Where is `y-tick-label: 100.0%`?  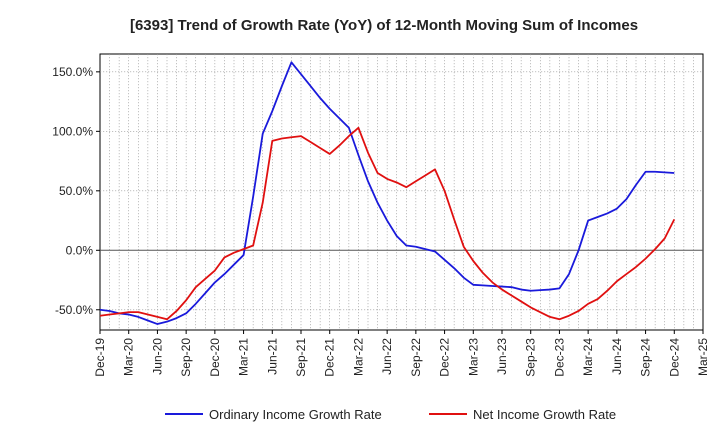
y-tick-label: 100.0% is located at coordinates (72, 131).